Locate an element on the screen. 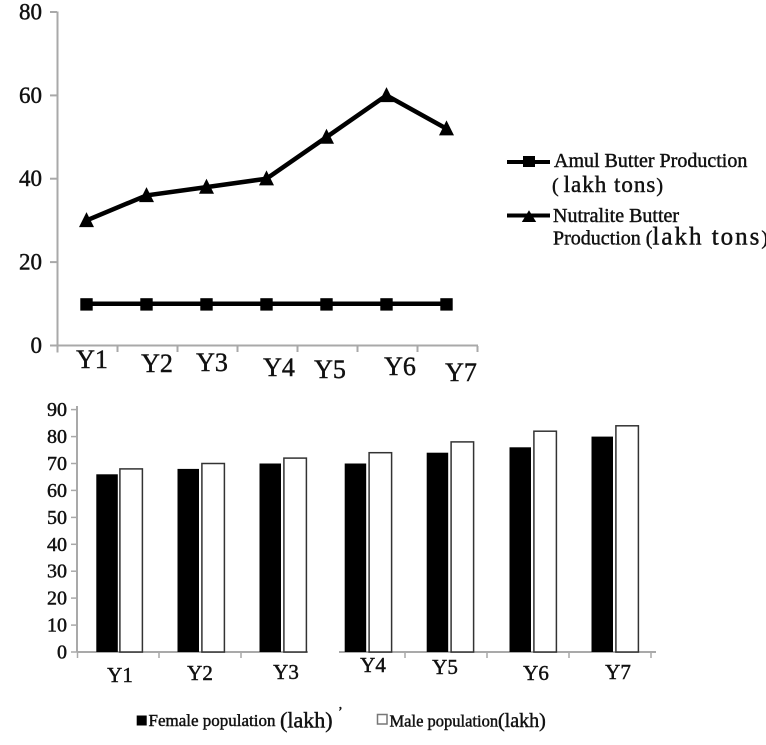  svg-text: Amul Butter Production is located at coordinates (650, 161).